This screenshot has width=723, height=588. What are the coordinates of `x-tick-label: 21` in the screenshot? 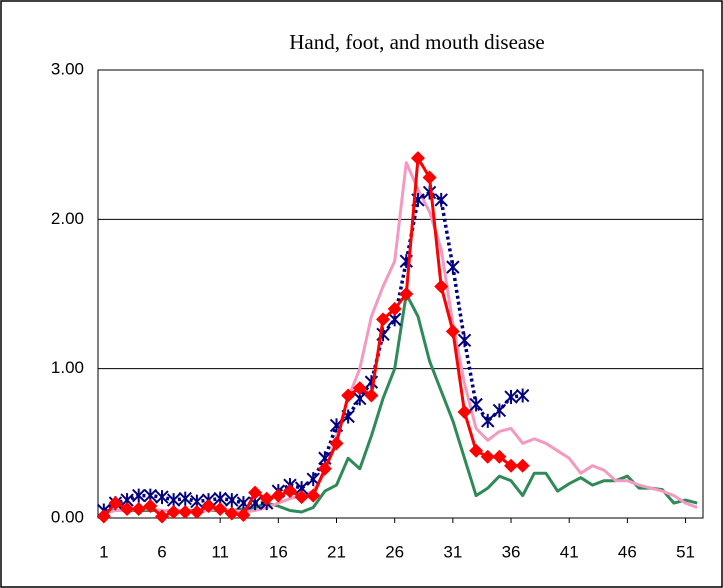 It's located at (336, 551).